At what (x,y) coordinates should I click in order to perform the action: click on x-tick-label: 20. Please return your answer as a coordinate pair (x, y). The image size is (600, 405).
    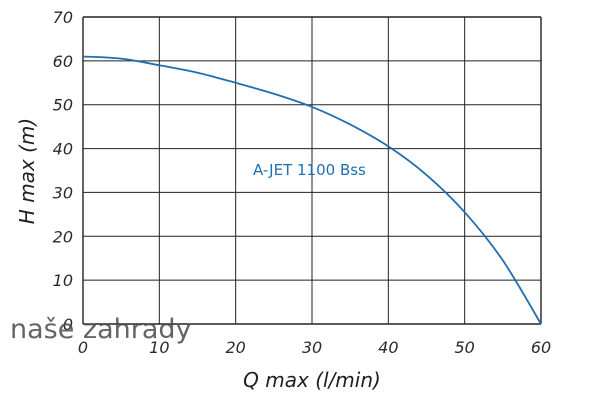
    Looking at the image, I should click on (235, 347).